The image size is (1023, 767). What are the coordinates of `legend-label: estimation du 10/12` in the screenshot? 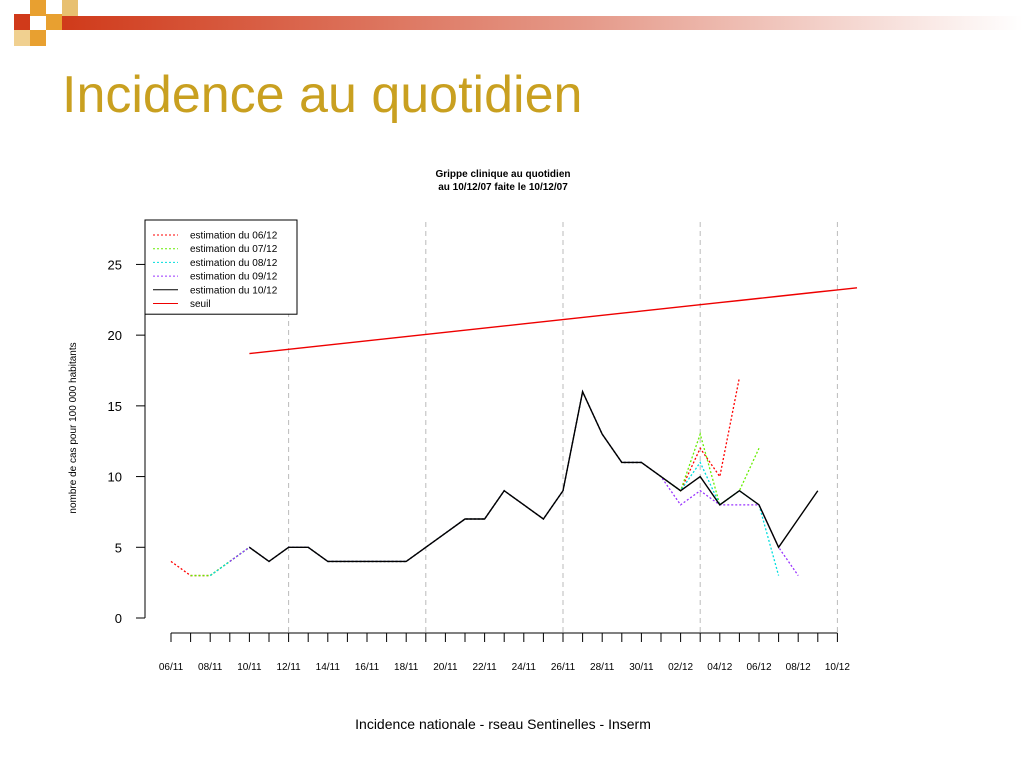 It's located at (234, 290).